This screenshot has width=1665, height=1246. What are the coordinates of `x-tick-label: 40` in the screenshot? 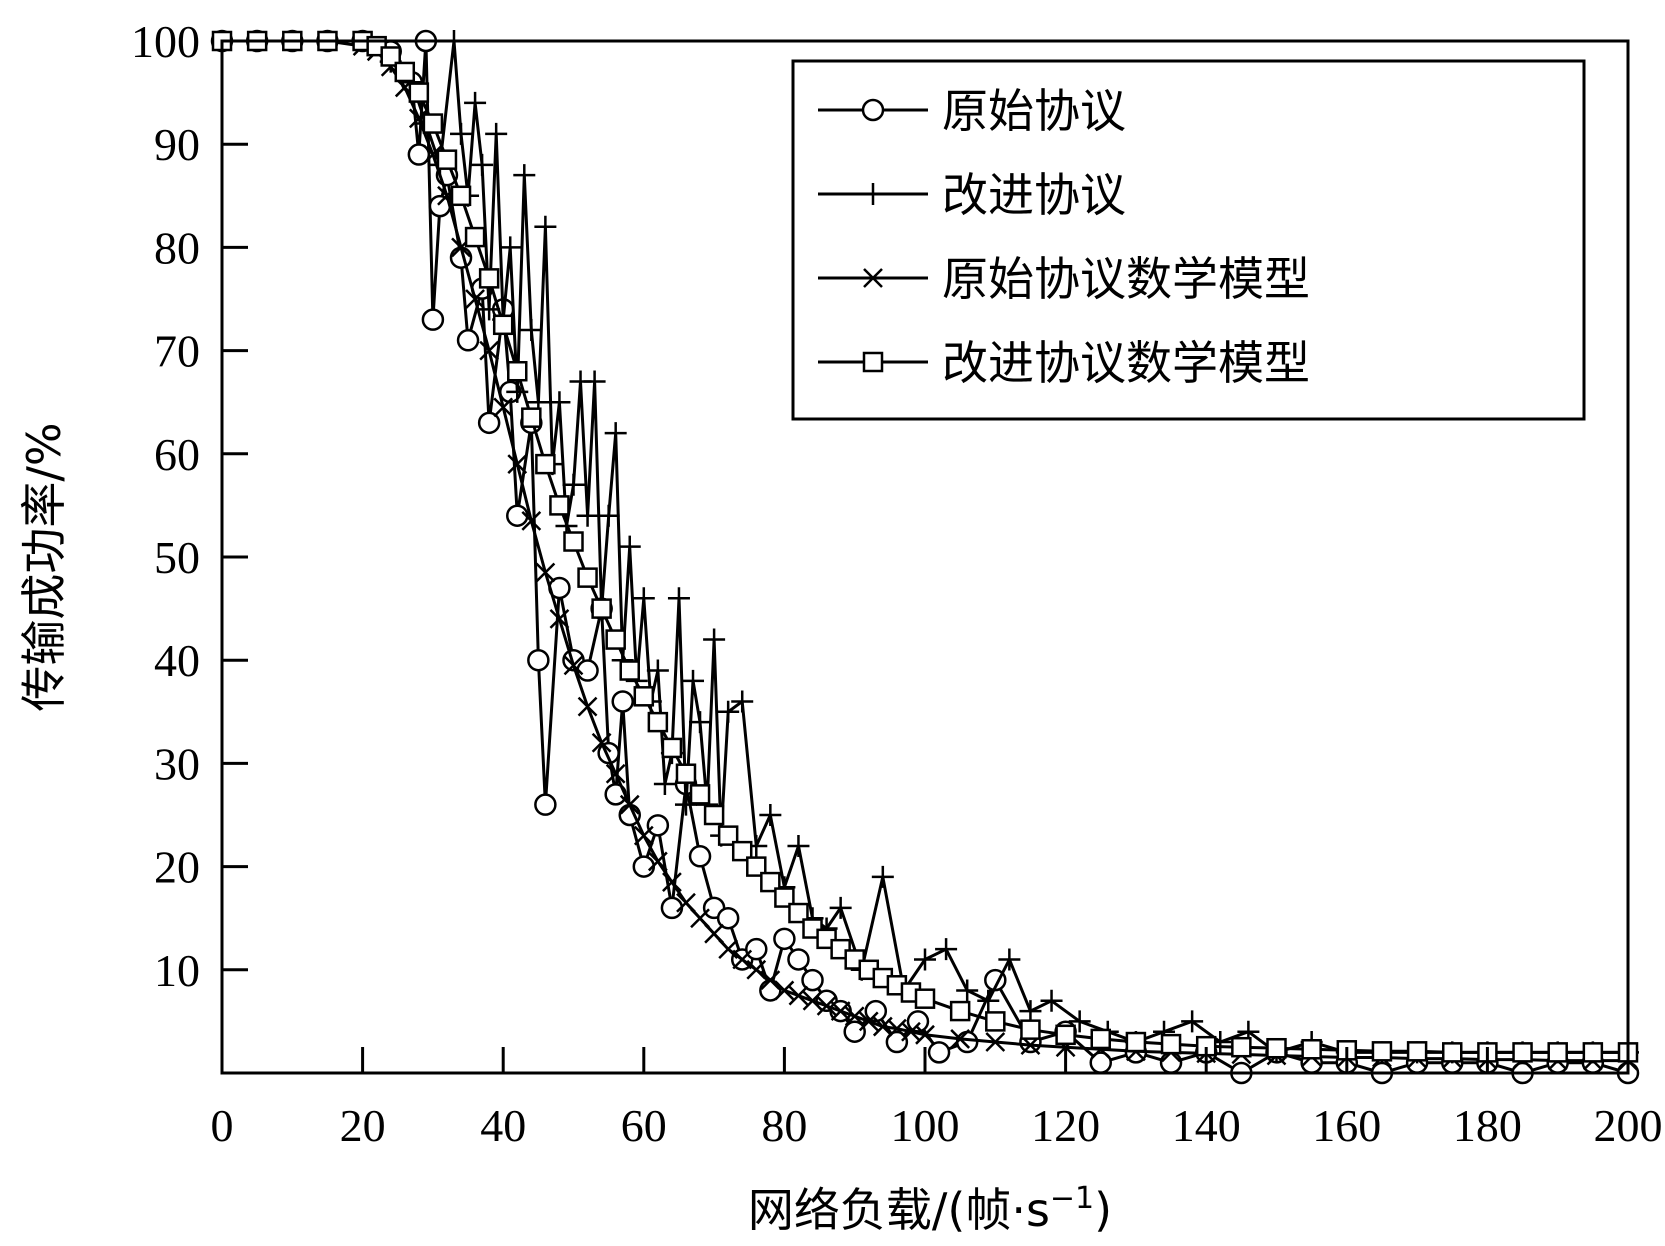 It's located at (503, 1125).